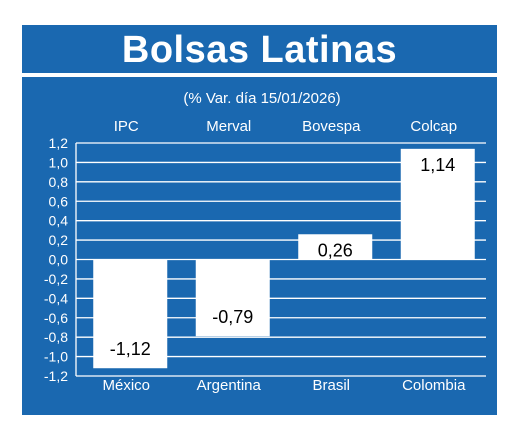 Image resolution: width=520 pixels, height=433 pixels. What do you see at coordinates (59, 260) in the screenshot?
I see `y-tick-label: 0,0` at bounding box center [59, 260].